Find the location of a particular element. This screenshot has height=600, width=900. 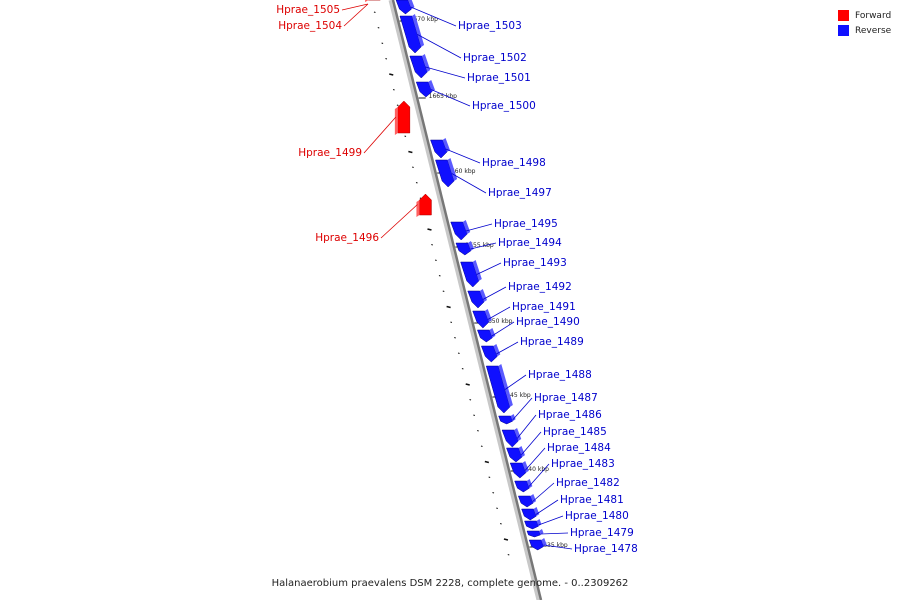

gene-label: Hprae_1480 is located at coordinates (597, 516).